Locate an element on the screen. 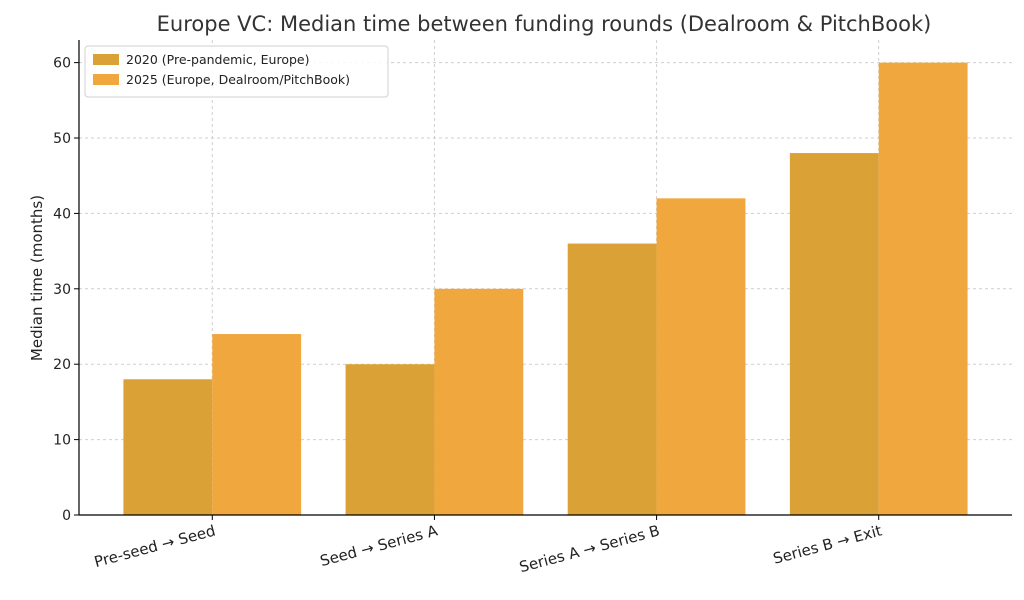 This screenshot has width=1024, height=600. y-tick-label: 0 is located at coordinates (66, 516).